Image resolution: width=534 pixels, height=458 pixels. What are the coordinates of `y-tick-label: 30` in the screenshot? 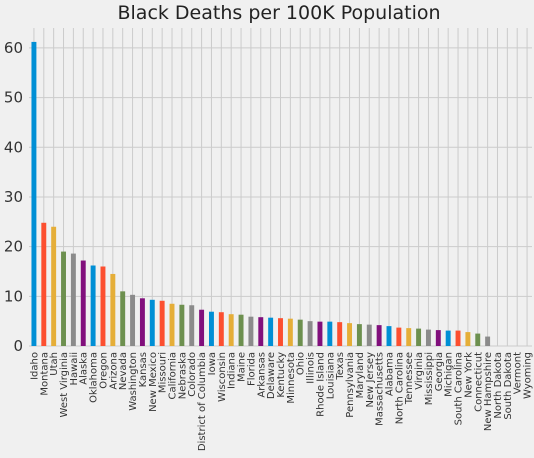 It's located at (13, 197).